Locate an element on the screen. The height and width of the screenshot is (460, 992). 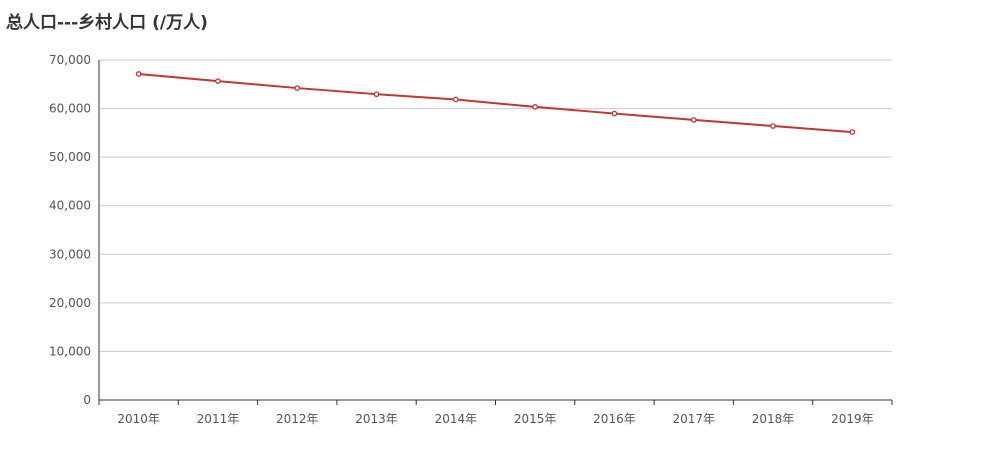
x-tick-label: 2014年 is located at coordinates (456, 419).